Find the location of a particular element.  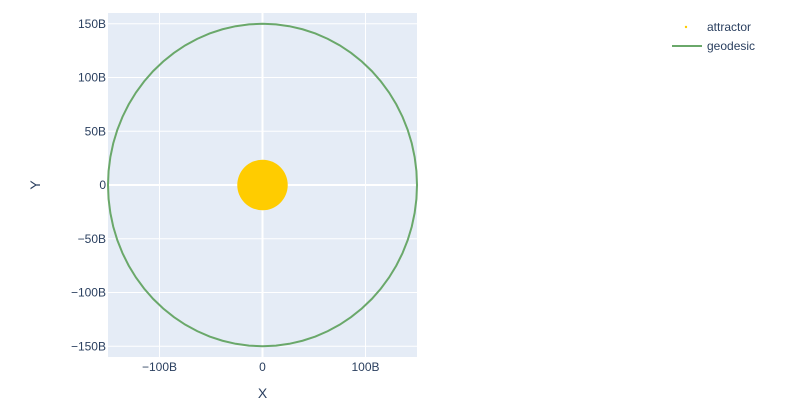

attractor-marker is located at coordinates (262, 185).